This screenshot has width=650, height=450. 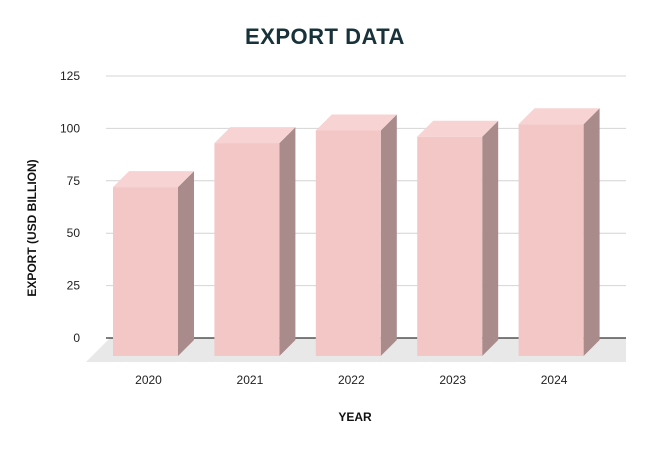 What do you see at coordinates (554, 380) in the screenshot?
I see `x-tick-label: 2024` at bounding box center [554, 380].